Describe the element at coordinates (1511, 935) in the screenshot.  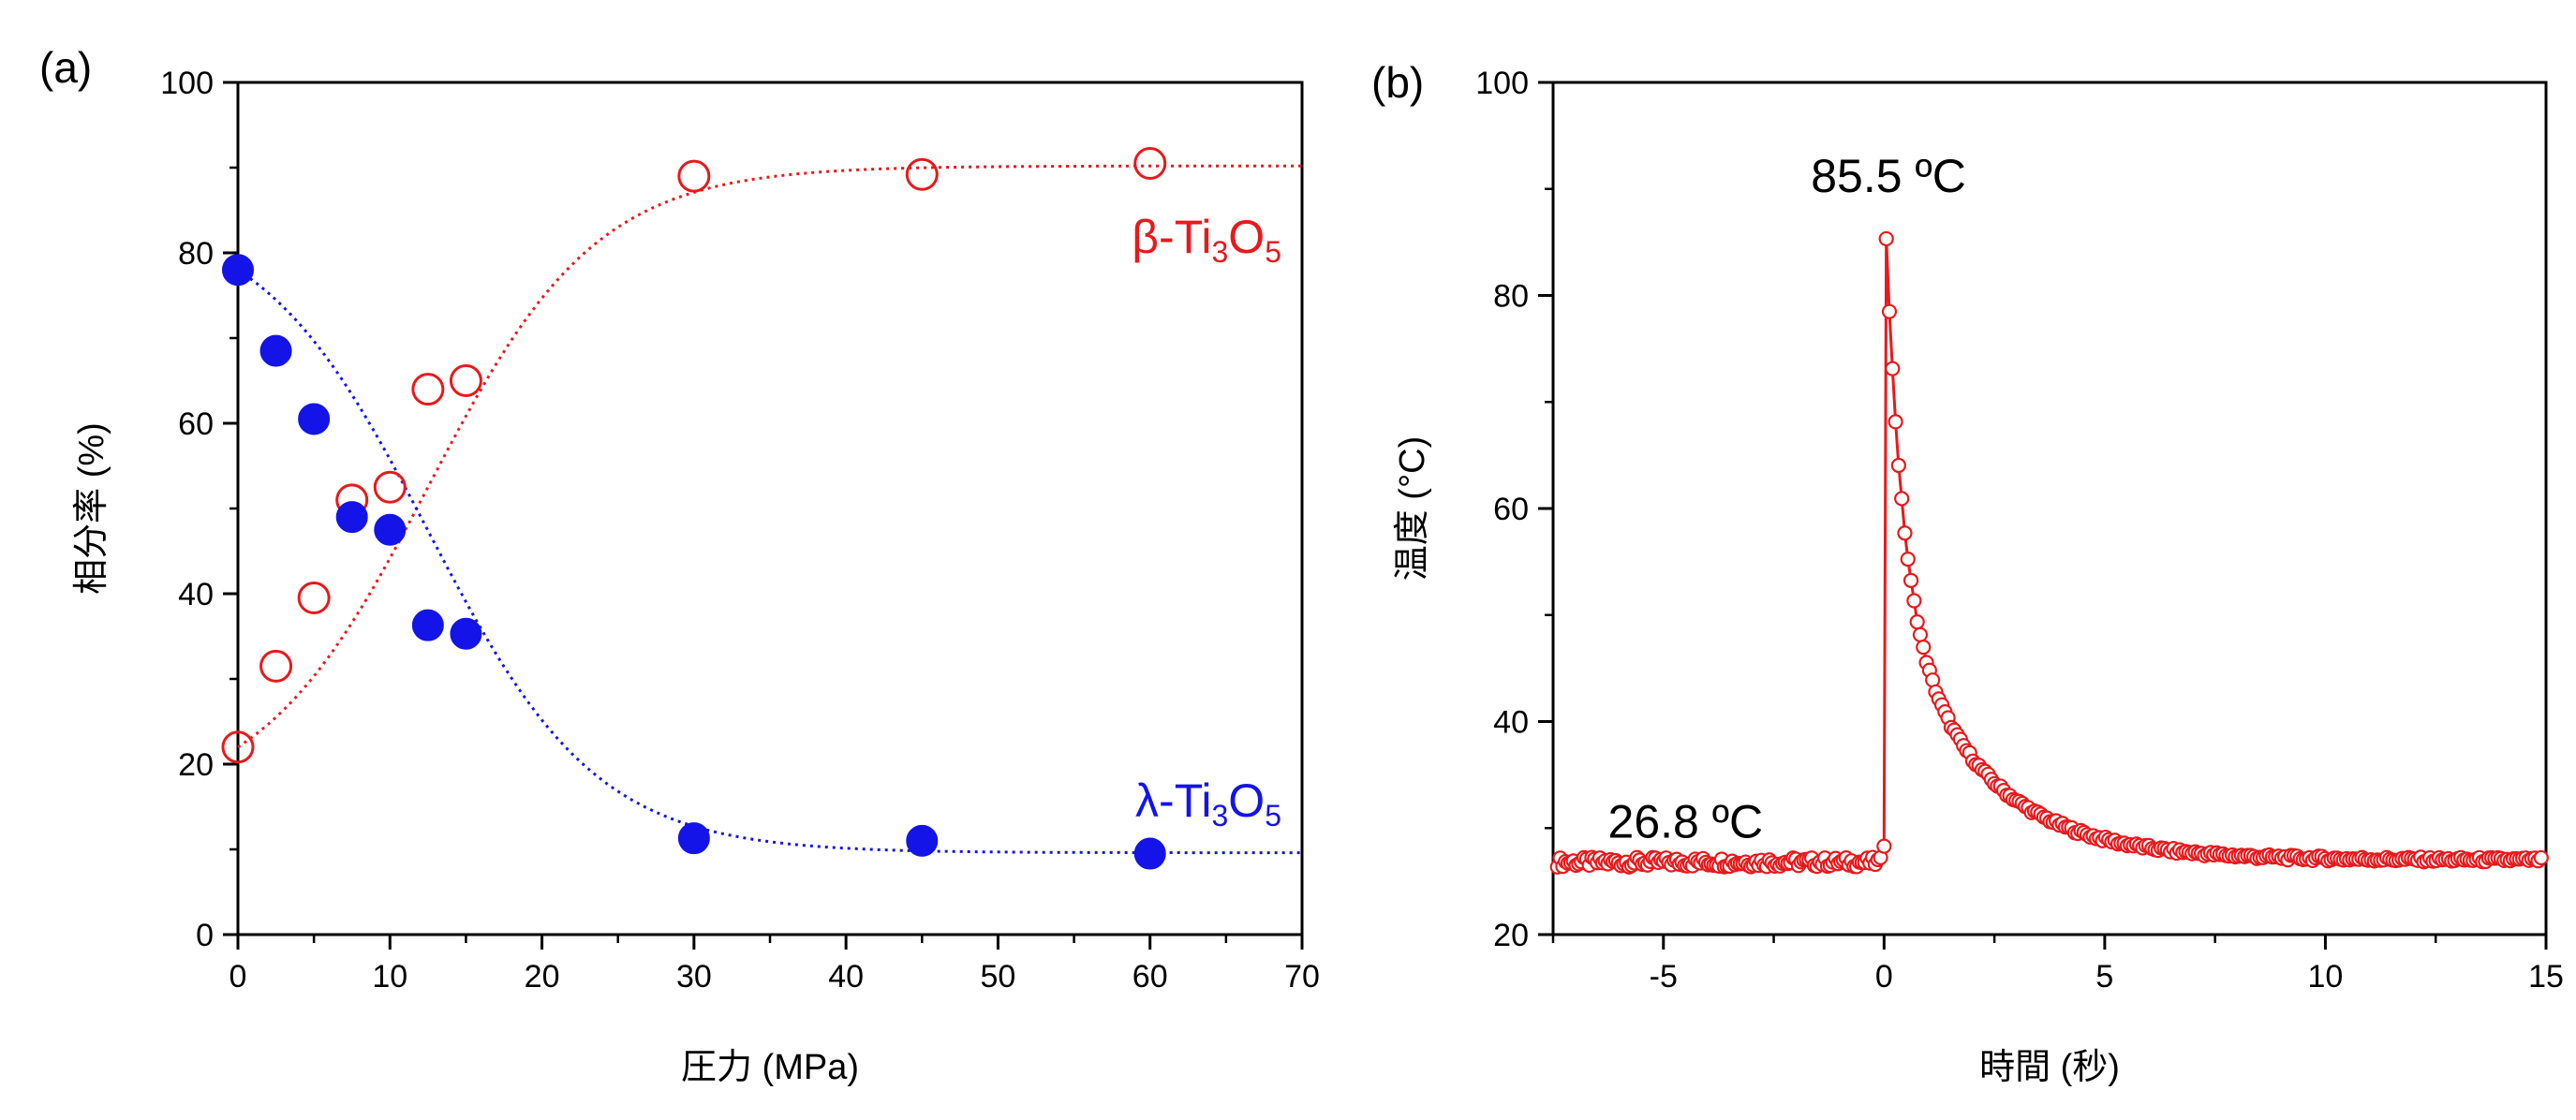
I see `y-tick-label-b: 20` at that location.